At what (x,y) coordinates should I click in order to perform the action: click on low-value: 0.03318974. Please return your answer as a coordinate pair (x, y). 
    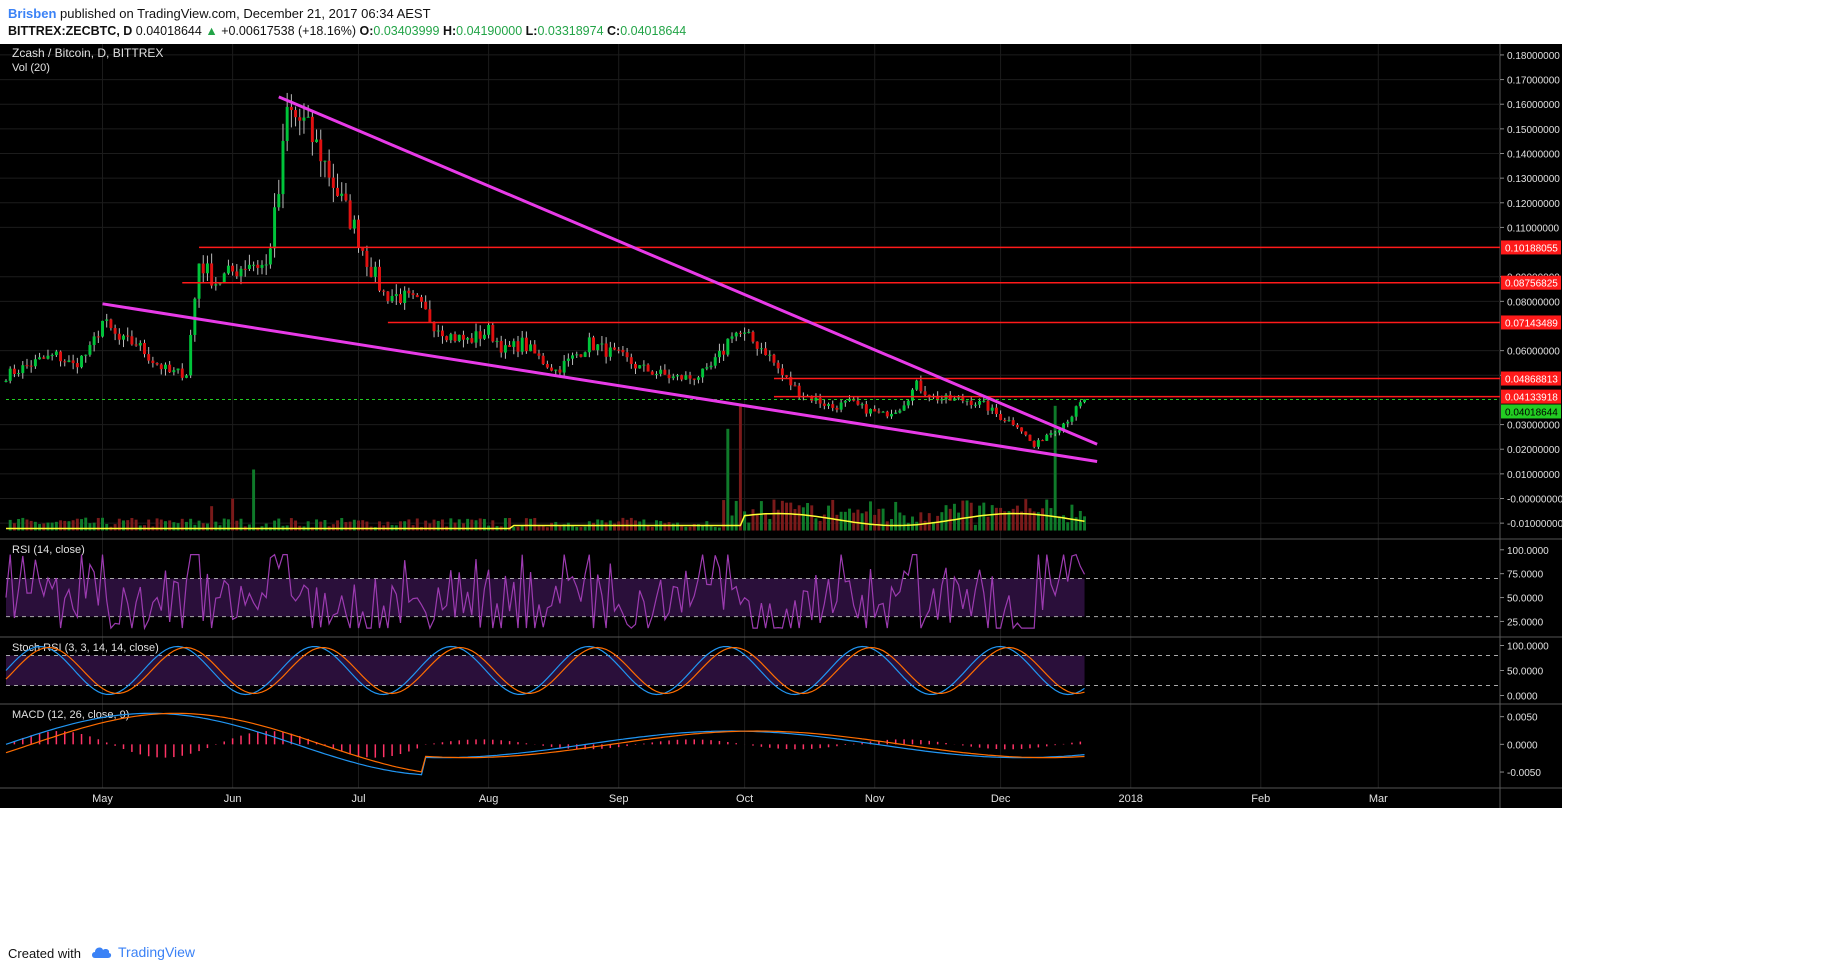
    Looking at the image, I should click on (570, 31).